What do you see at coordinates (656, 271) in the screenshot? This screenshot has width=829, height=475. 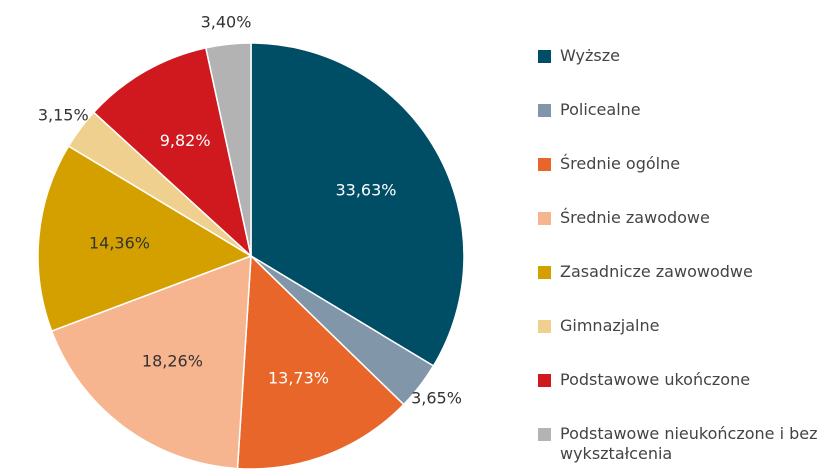 I see `legend-label: Zasadnicze zawowodwe` at bounding box center [656, 271].